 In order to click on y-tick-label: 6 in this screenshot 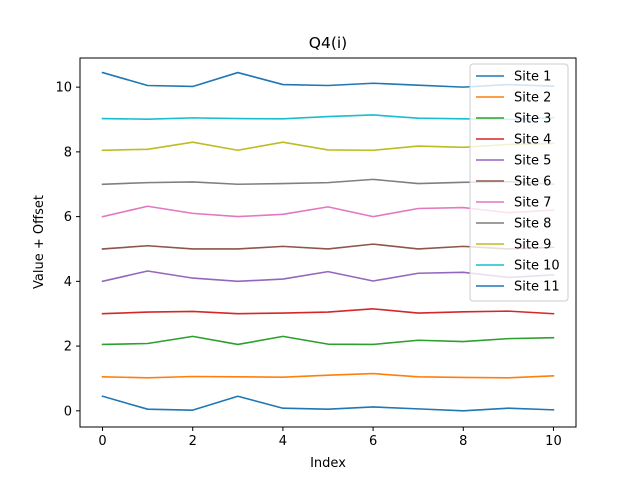, I will do `click(68, 217)`.